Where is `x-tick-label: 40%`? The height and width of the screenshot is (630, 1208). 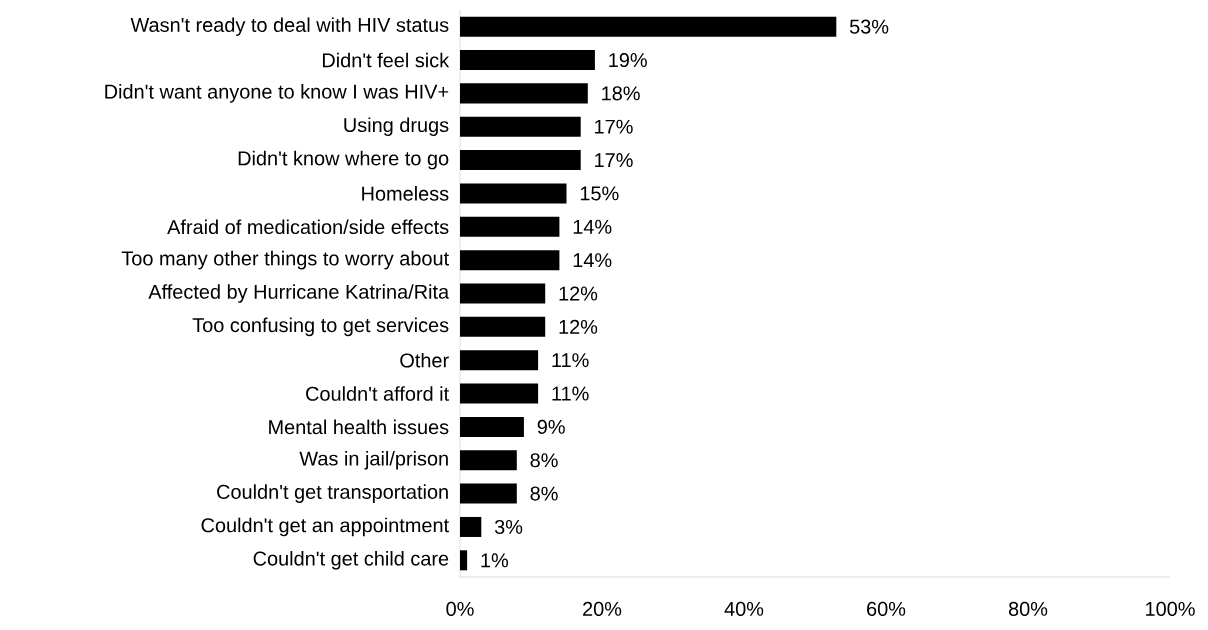
x-tick-label: 40% is located at coordinates (744, 608).